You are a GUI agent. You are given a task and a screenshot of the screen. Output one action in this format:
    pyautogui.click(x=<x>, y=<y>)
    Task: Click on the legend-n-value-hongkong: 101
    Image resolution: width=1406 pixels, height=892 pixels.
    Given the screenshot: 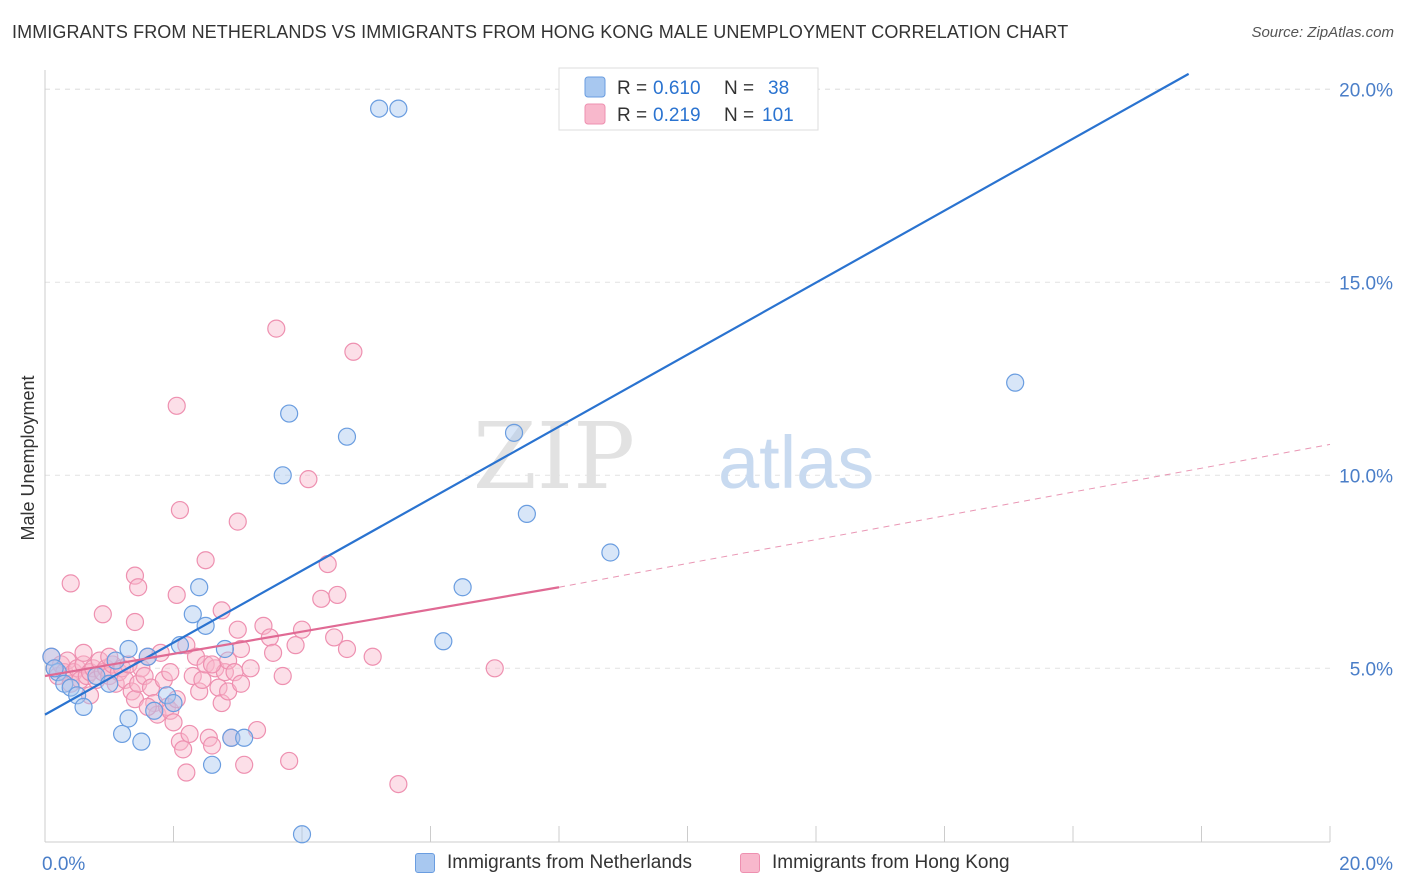 What is the action you would take?
    pyautogui.click(x=778, y=115)
    